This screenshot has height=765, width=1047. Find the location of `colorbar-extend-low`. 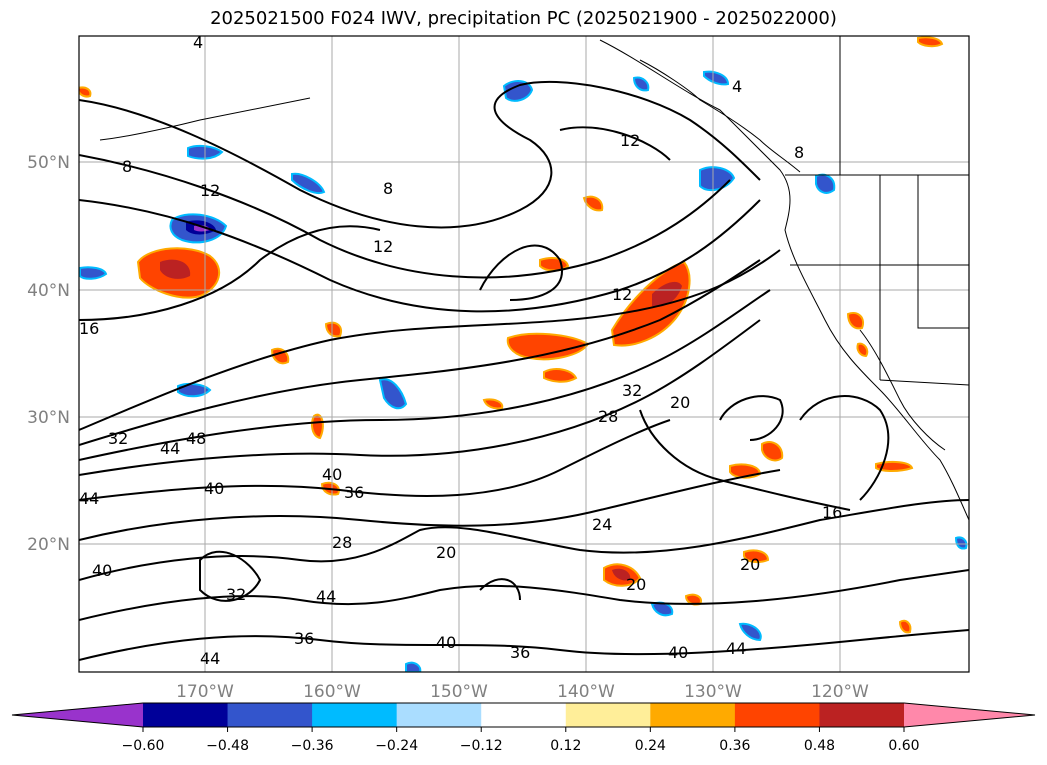

colorbar-extend-low is located at coordinates (77, 715).